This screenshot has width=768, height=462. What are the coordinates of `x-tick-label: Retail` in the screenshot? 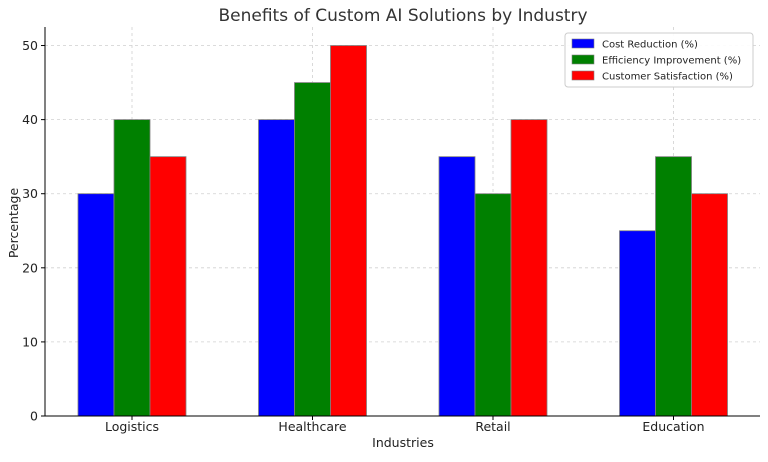 It's located at (492, 426).